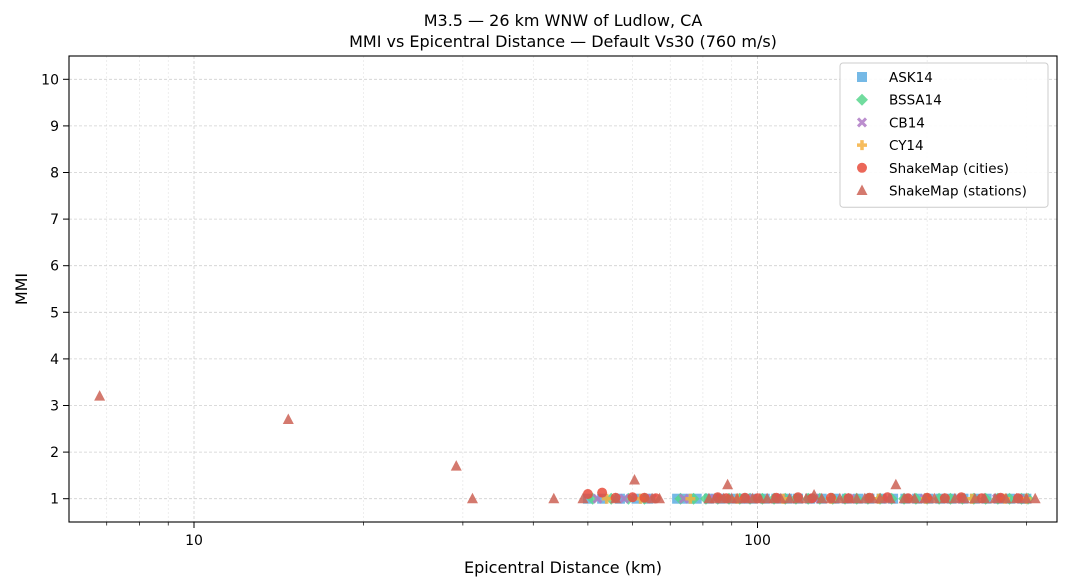 The image size is (1067, 588). I want to click on chart-title: M3.5 — 26 km WNW of Ludlow, CA, so click(563, 20).